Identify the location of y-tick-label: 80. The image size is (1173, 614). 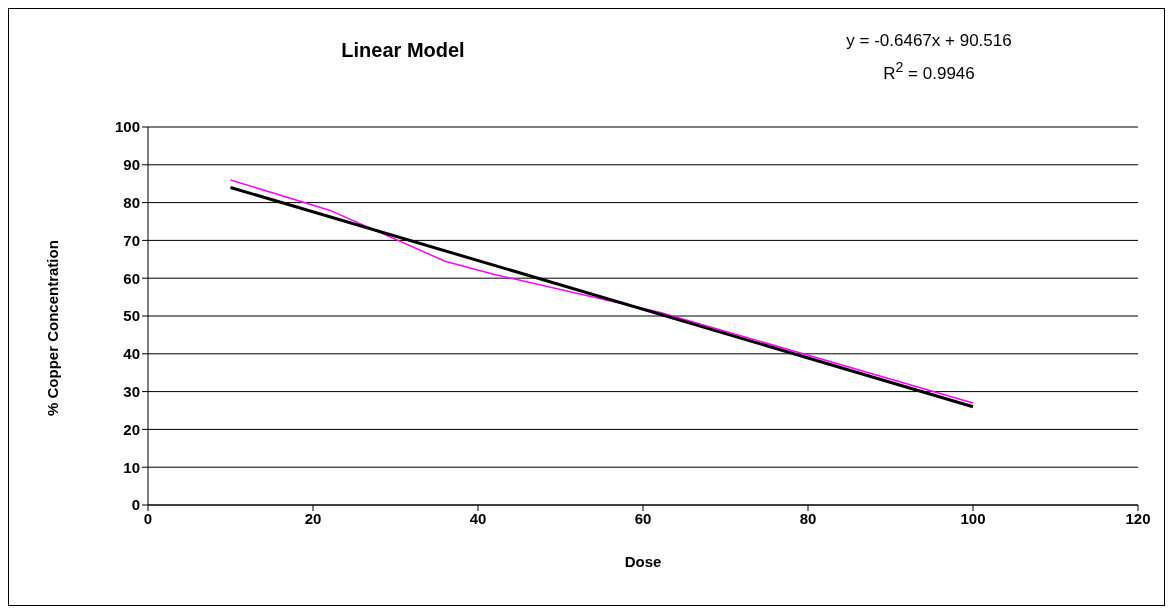
(131, 202).